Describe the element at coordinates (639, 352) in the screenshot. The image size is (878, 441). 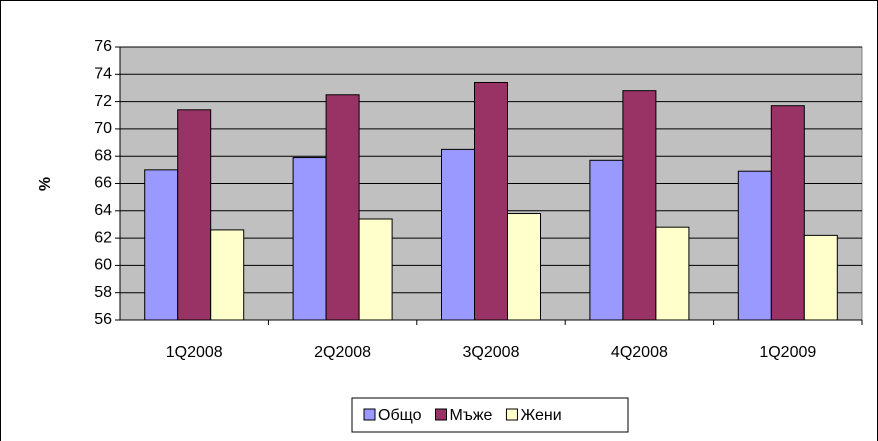
I see `x-tick-label: 4Q2008` at that location.